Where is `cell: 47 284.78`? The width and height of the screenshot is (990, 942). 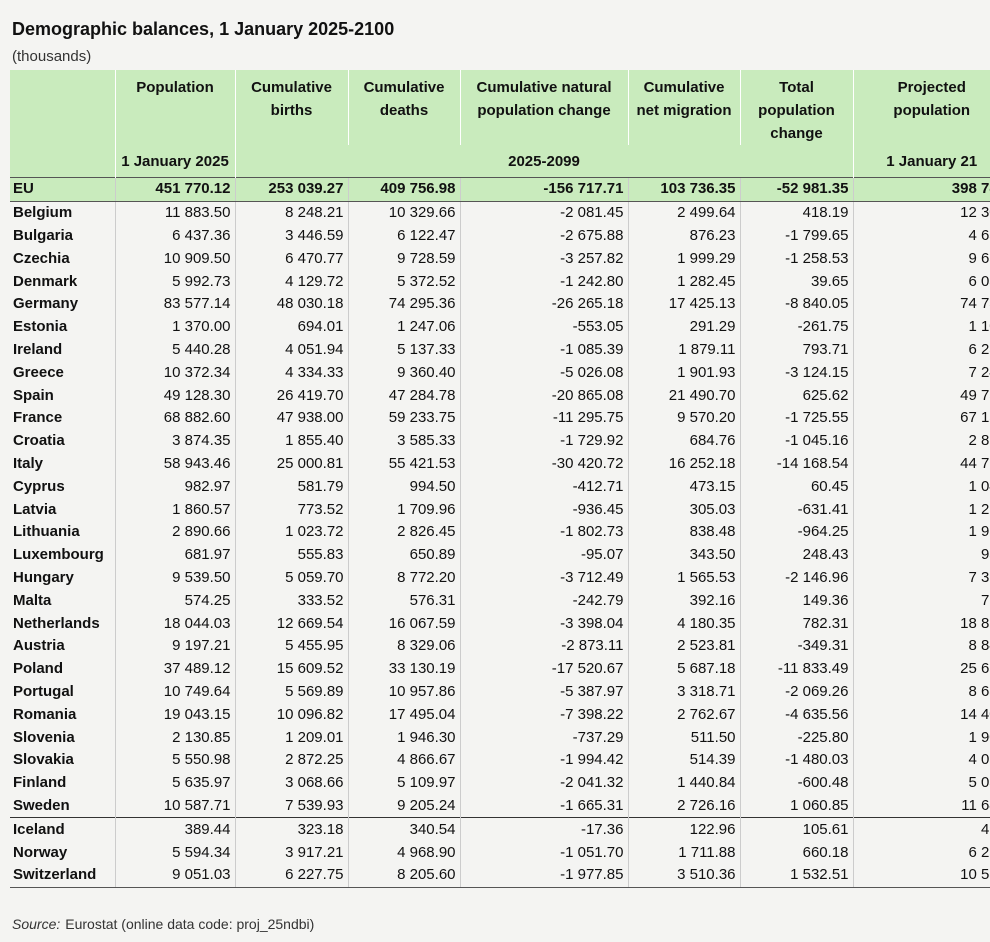 cell: 47 284.78 is located at coordinates (403, 395).